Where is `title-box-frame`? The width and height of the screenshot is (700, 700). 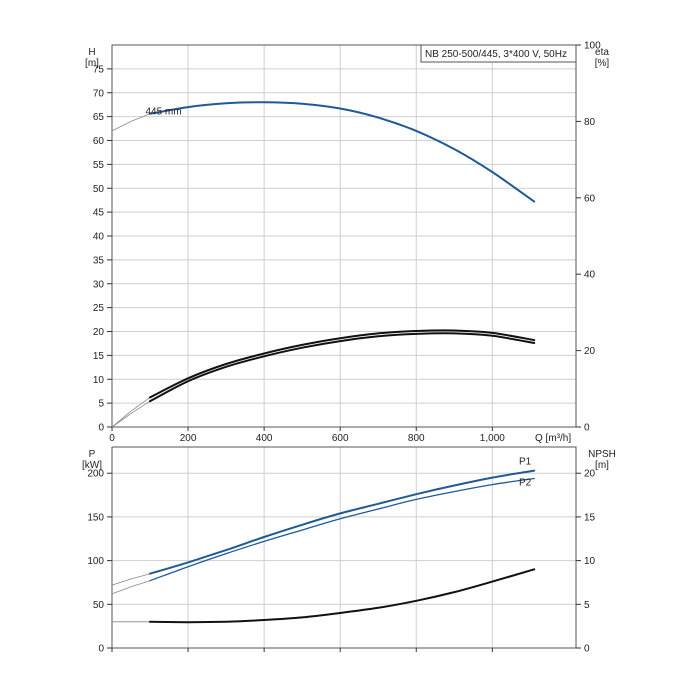 title-box-frame is located at coordinates (498, 53).